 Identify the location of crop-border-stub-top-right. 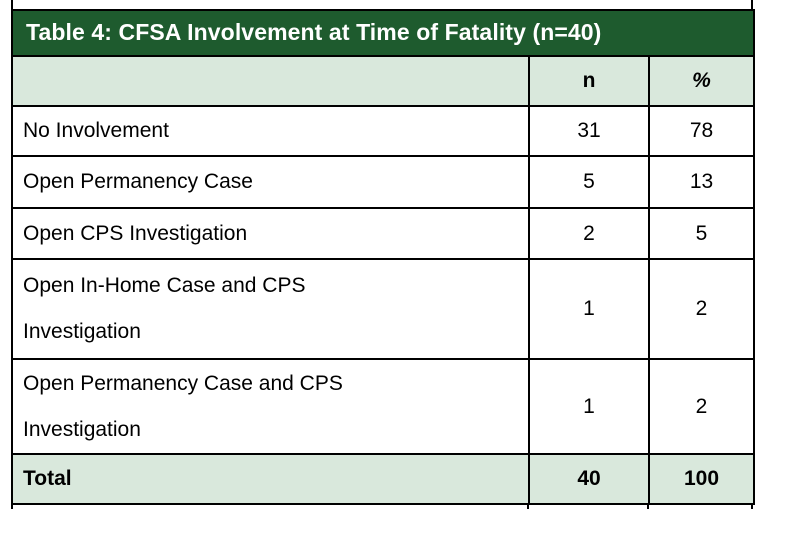
(752, 4).